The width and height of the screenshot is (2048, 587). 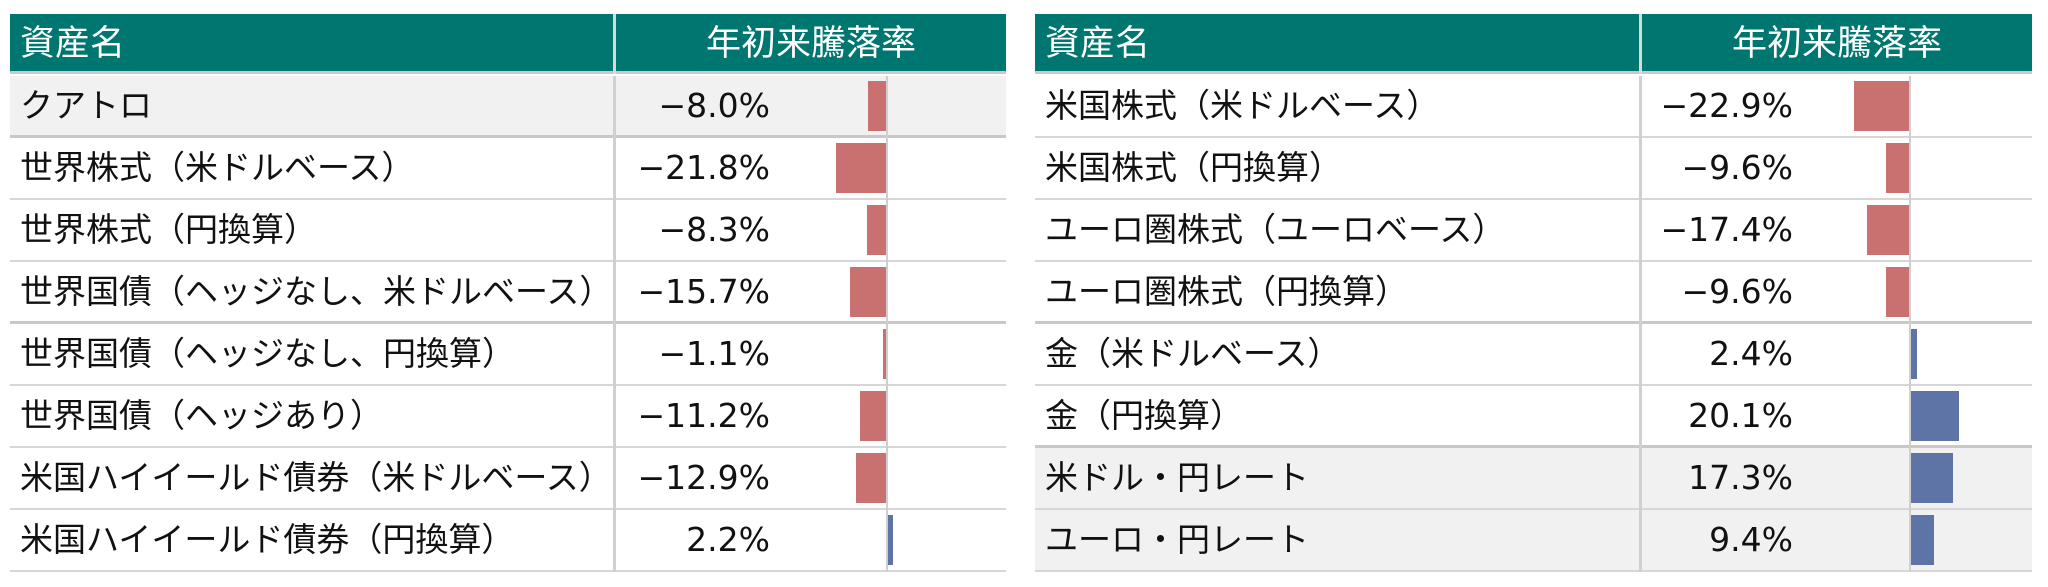 I want to click on asset-name: 米国ハイイールド債券（米ドルベース）, so click(x=316, y=477).